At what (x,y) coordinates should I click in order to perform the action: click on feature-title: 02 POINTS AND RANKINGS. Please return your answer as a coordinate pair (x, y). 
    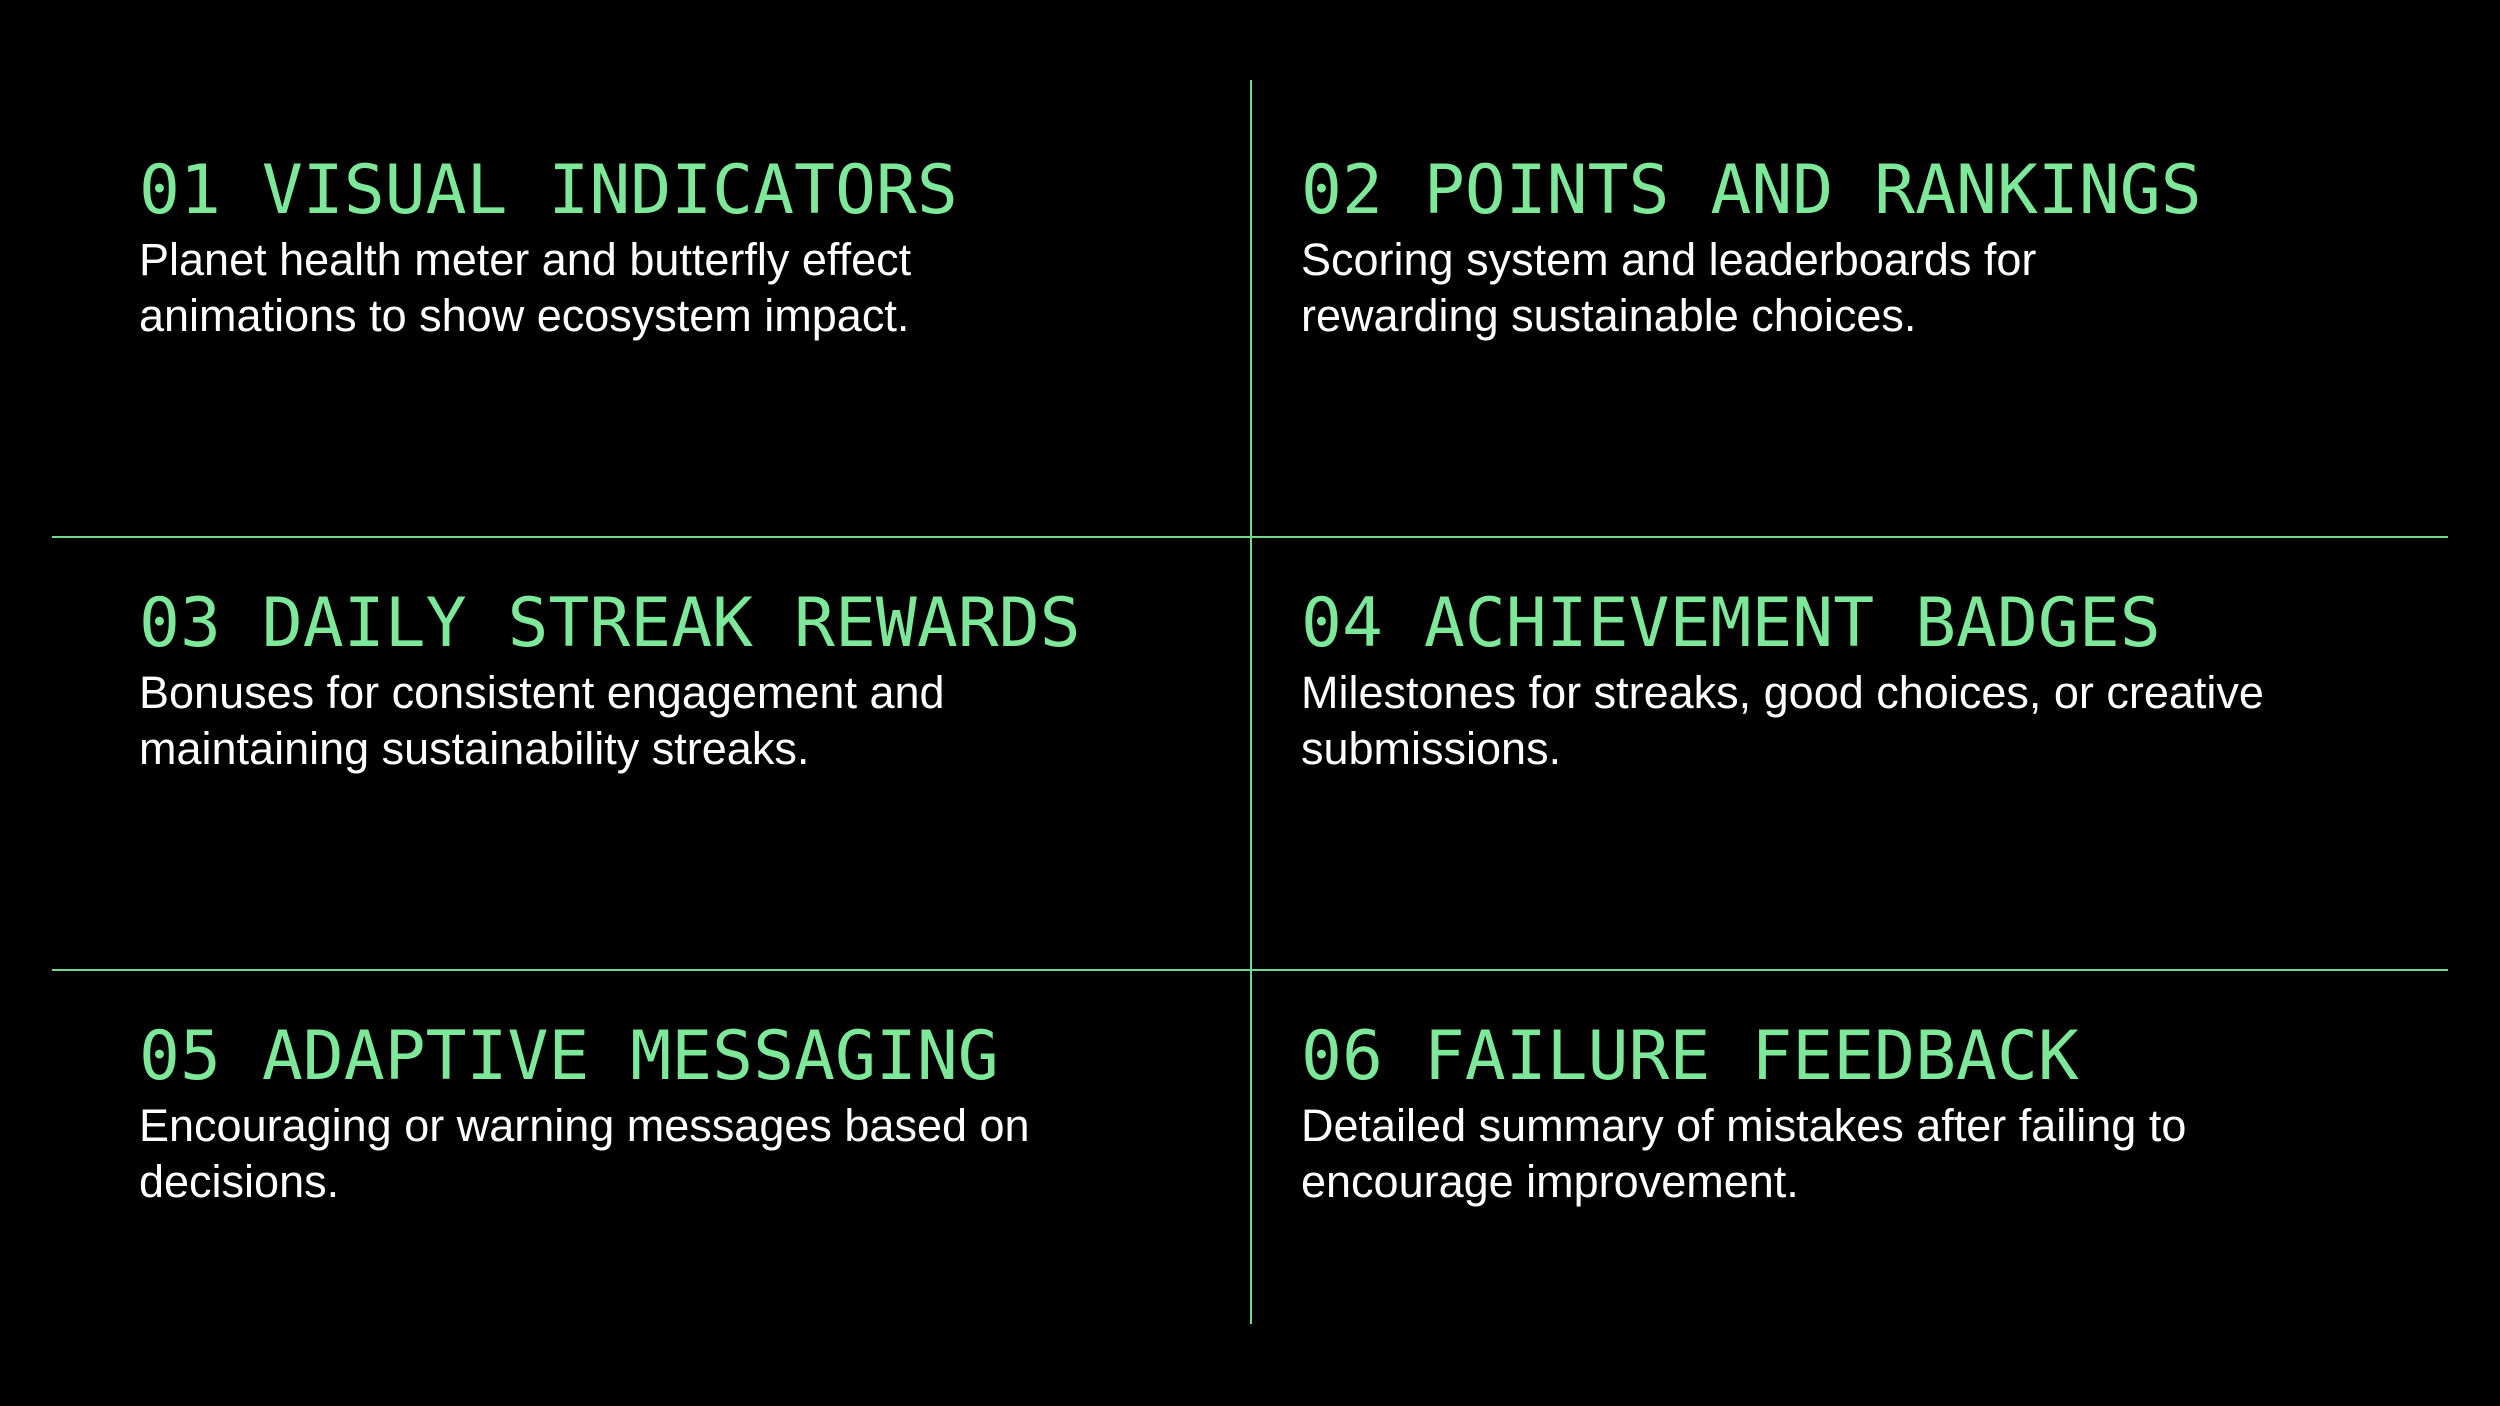
    Looking at the image, I should click on (1751, 190).